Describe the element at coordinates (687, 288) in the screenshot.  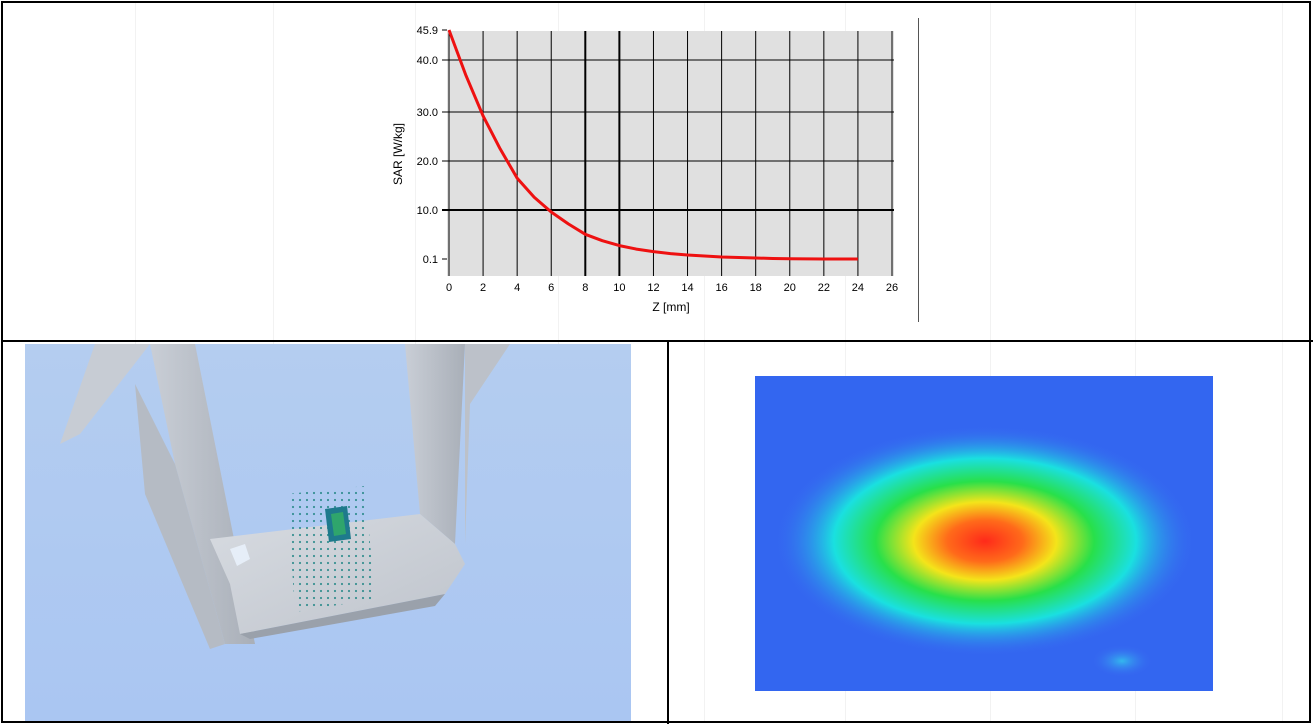
I see `x-tick-label: 14` at that location.